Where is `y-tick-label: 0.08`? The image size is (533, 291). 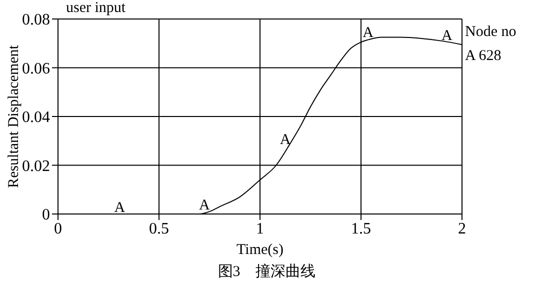 y-tick-label: 0.08 is located at coordinates (36, 20).